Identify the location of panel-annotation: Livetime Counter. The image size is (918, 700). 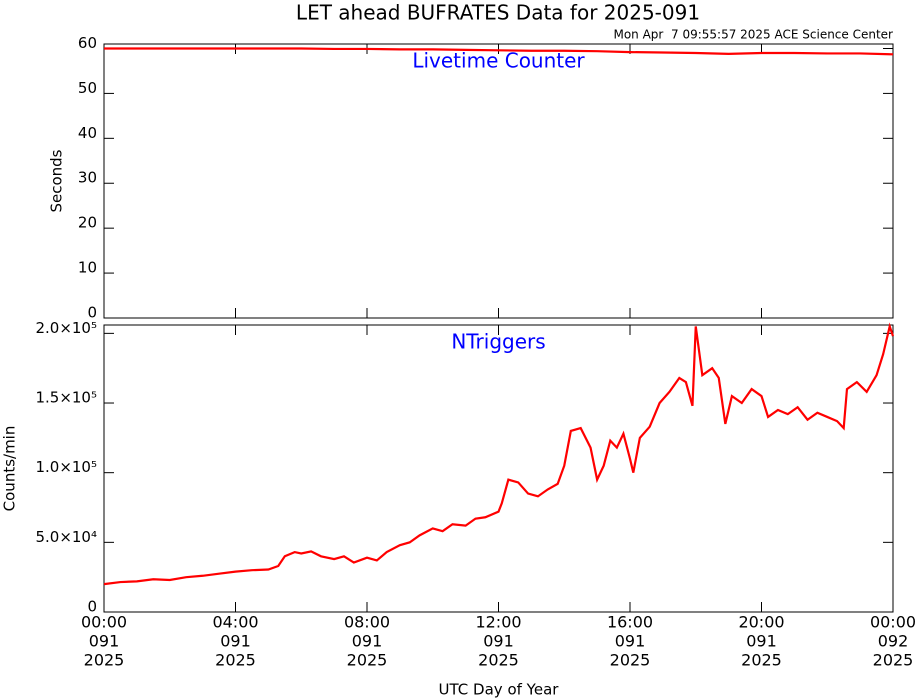
(498, 61).